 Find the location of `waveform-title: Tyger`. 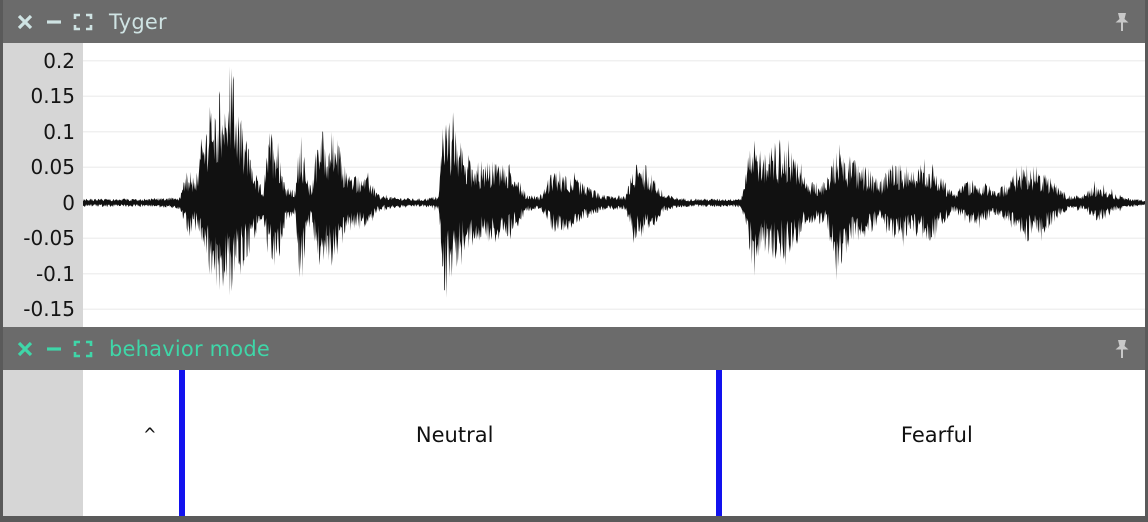

waveform-title: Tyger is located at coordinates (138, 21).